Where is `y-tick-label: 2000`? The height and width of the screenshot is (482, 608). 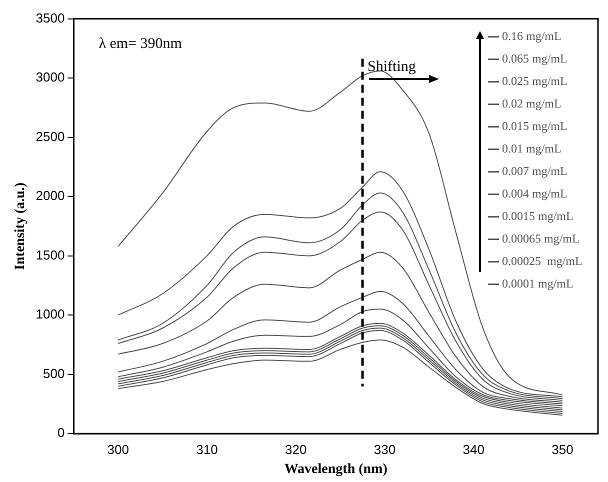 y-tick-label: 2000 is located at coordinates (50, 196).